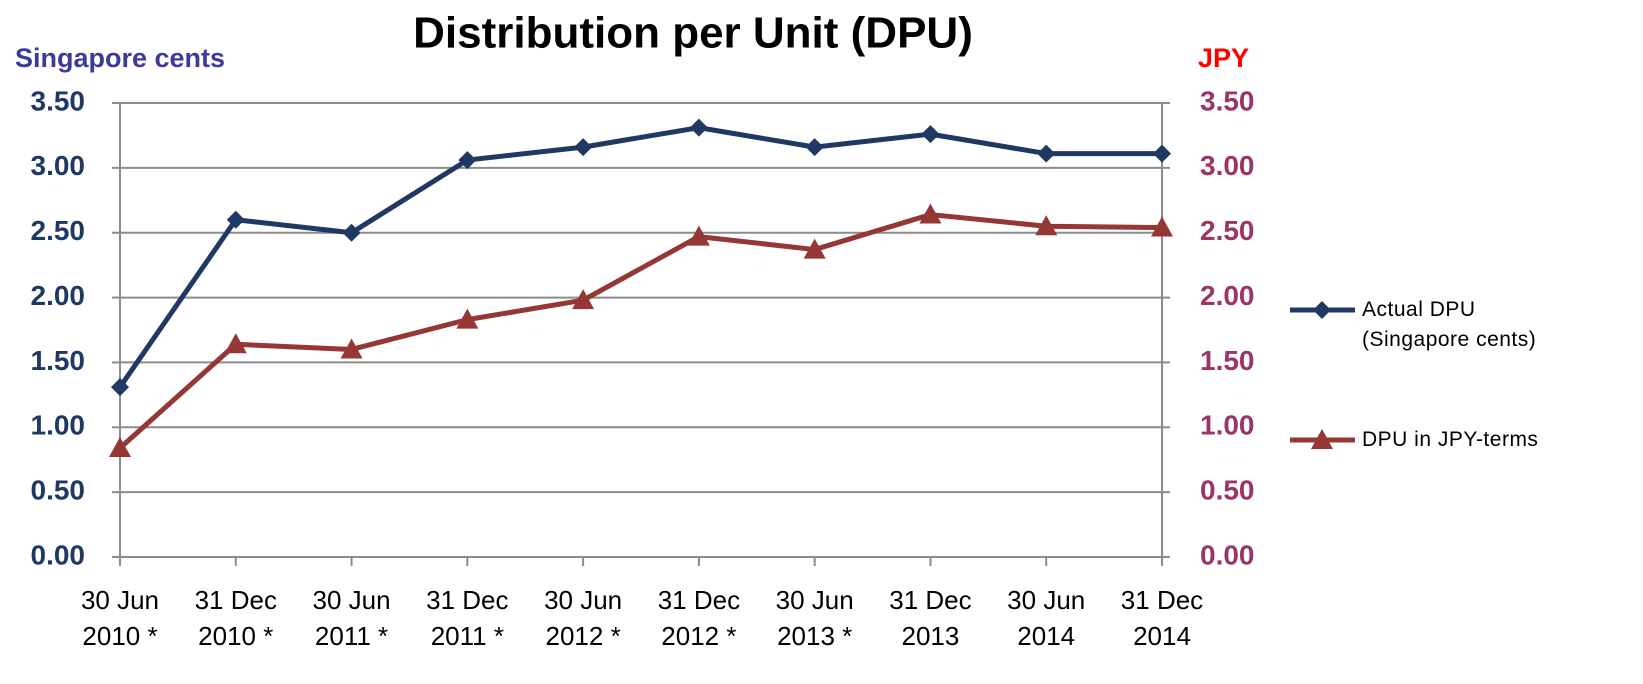 This screenshot has height=684, width=1643. What do you see at coordinates (1227, 425) in the screenshot?
I see `y2-tick-label: 1.00` at bounding box center [1227, 425].